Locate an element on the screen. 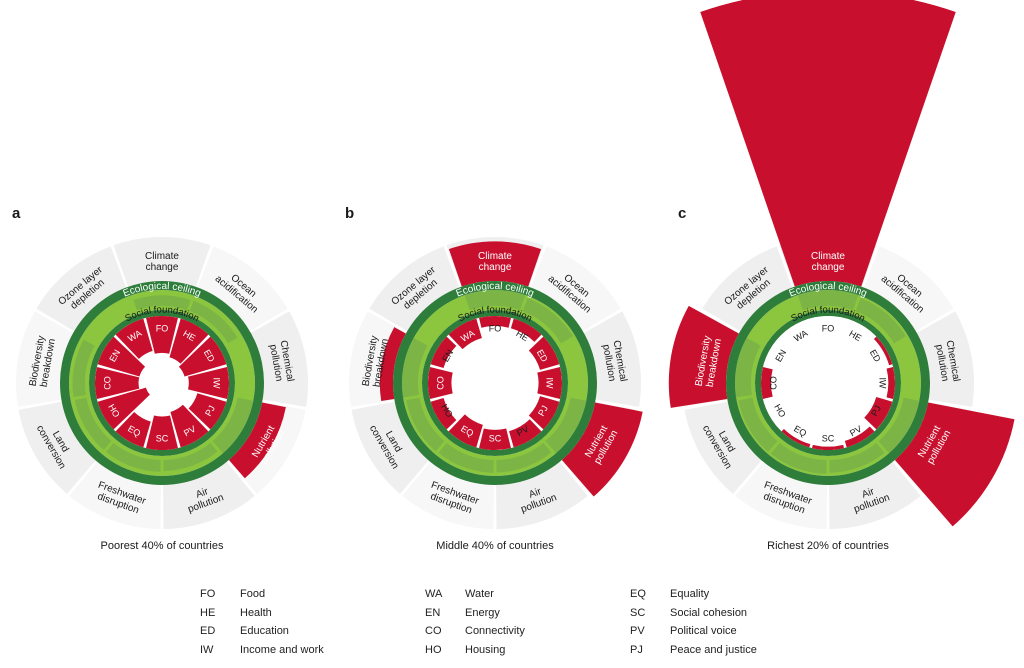 The height and width of the screenshot is (668, 1024). shortfall-FO is located at coordinates (495, 322).